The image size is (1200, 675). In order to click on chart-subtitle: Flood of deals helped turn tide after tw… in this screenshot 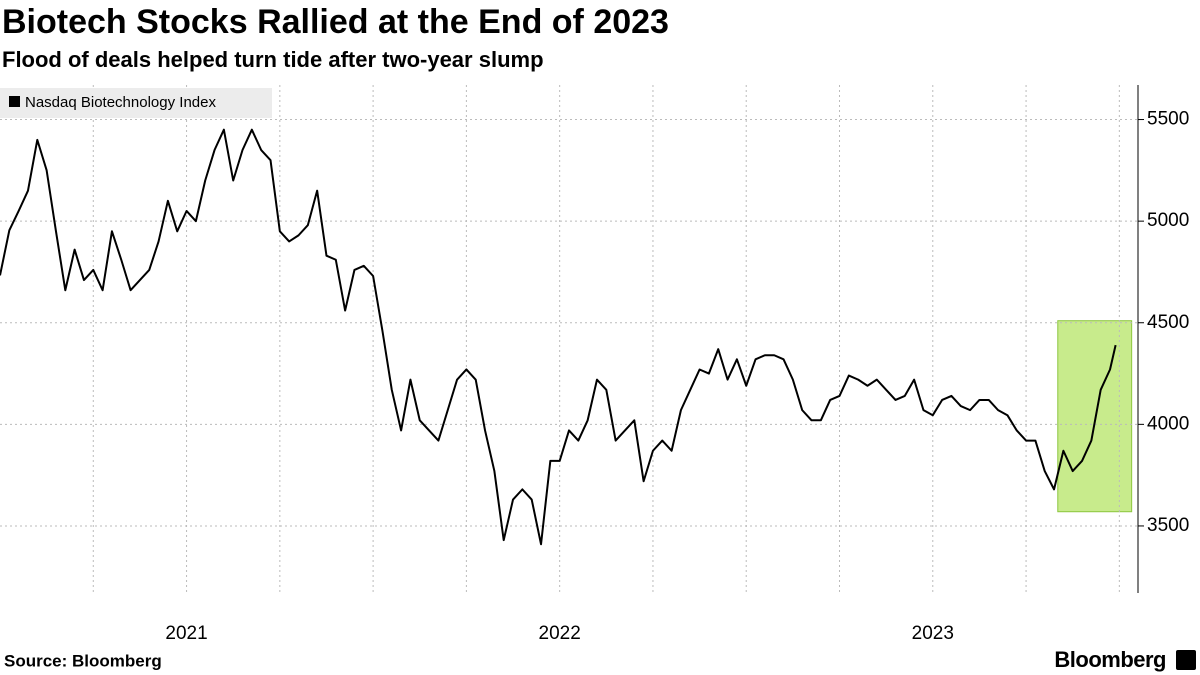, I will do `click(273, 59)`.